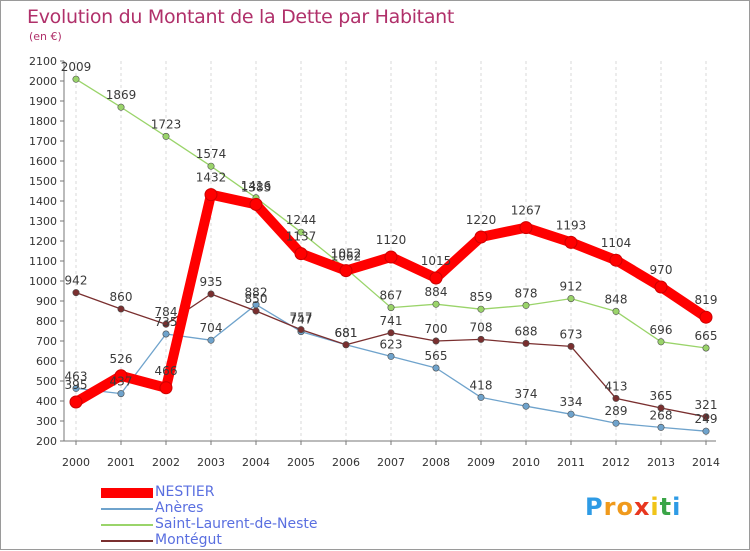  What do you see at coordinates (46, 381) in the screenshot?
I see `y-tick-label: 500` at bounding box center [46, 381].